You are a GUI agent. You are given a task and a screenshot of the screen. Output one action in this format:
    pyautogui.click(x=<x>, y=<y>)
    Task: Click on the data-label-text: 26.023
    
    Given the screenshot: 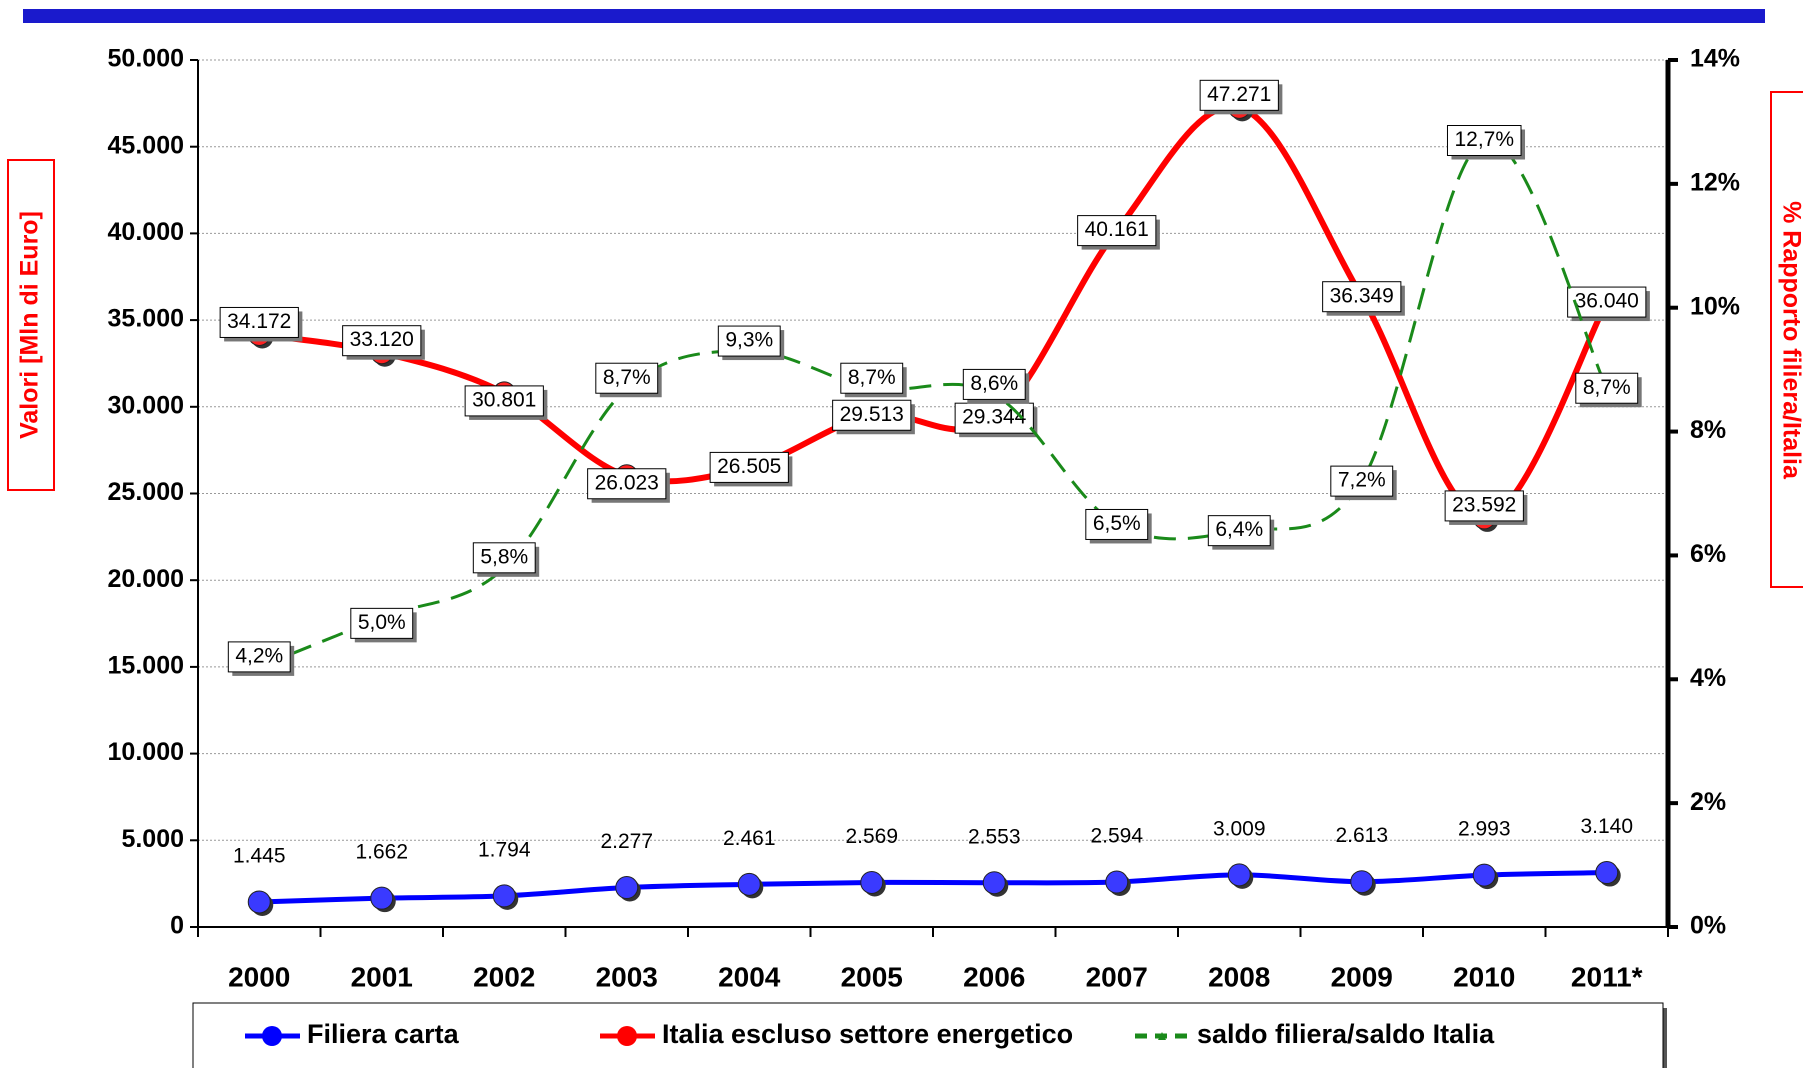 What is the action you would take?
    pyautogui.click(x=627, y=482)
    